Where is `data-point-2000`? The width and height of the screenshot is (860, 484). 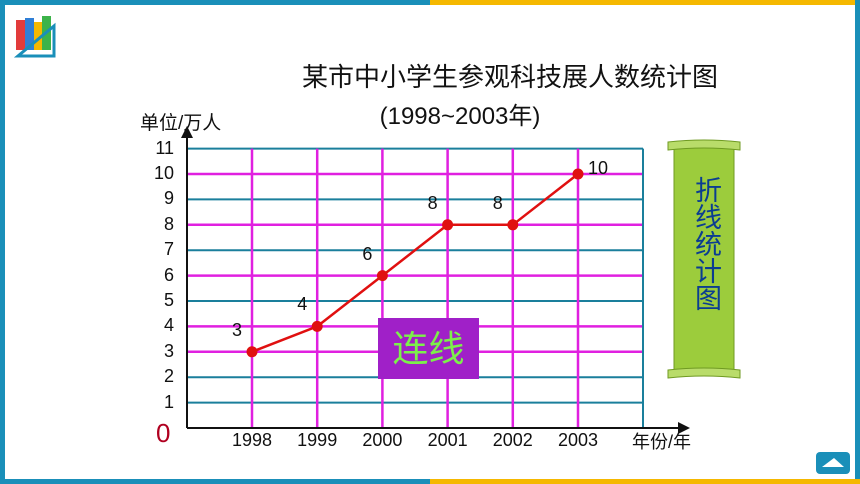
data-point-2000 is located at coordinates (382, 276).